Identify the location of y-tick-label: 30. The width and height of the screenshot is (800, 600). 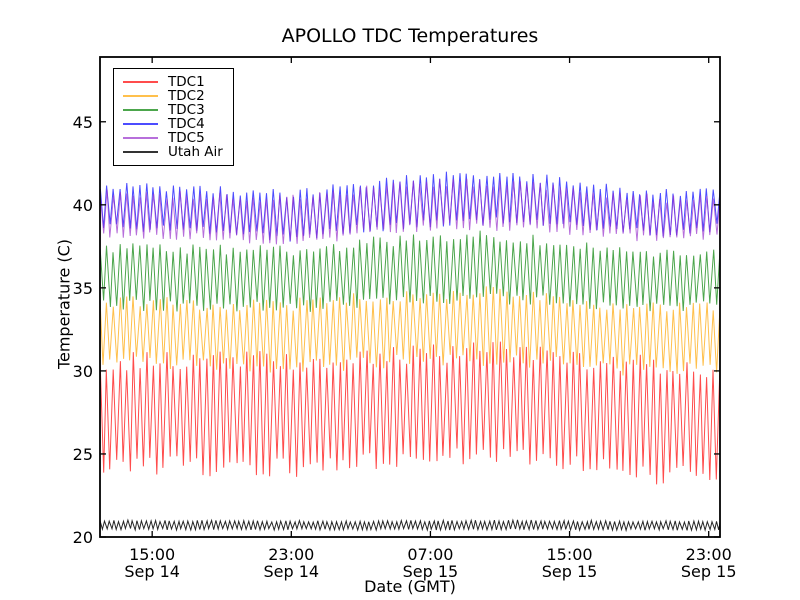
(83, 371).